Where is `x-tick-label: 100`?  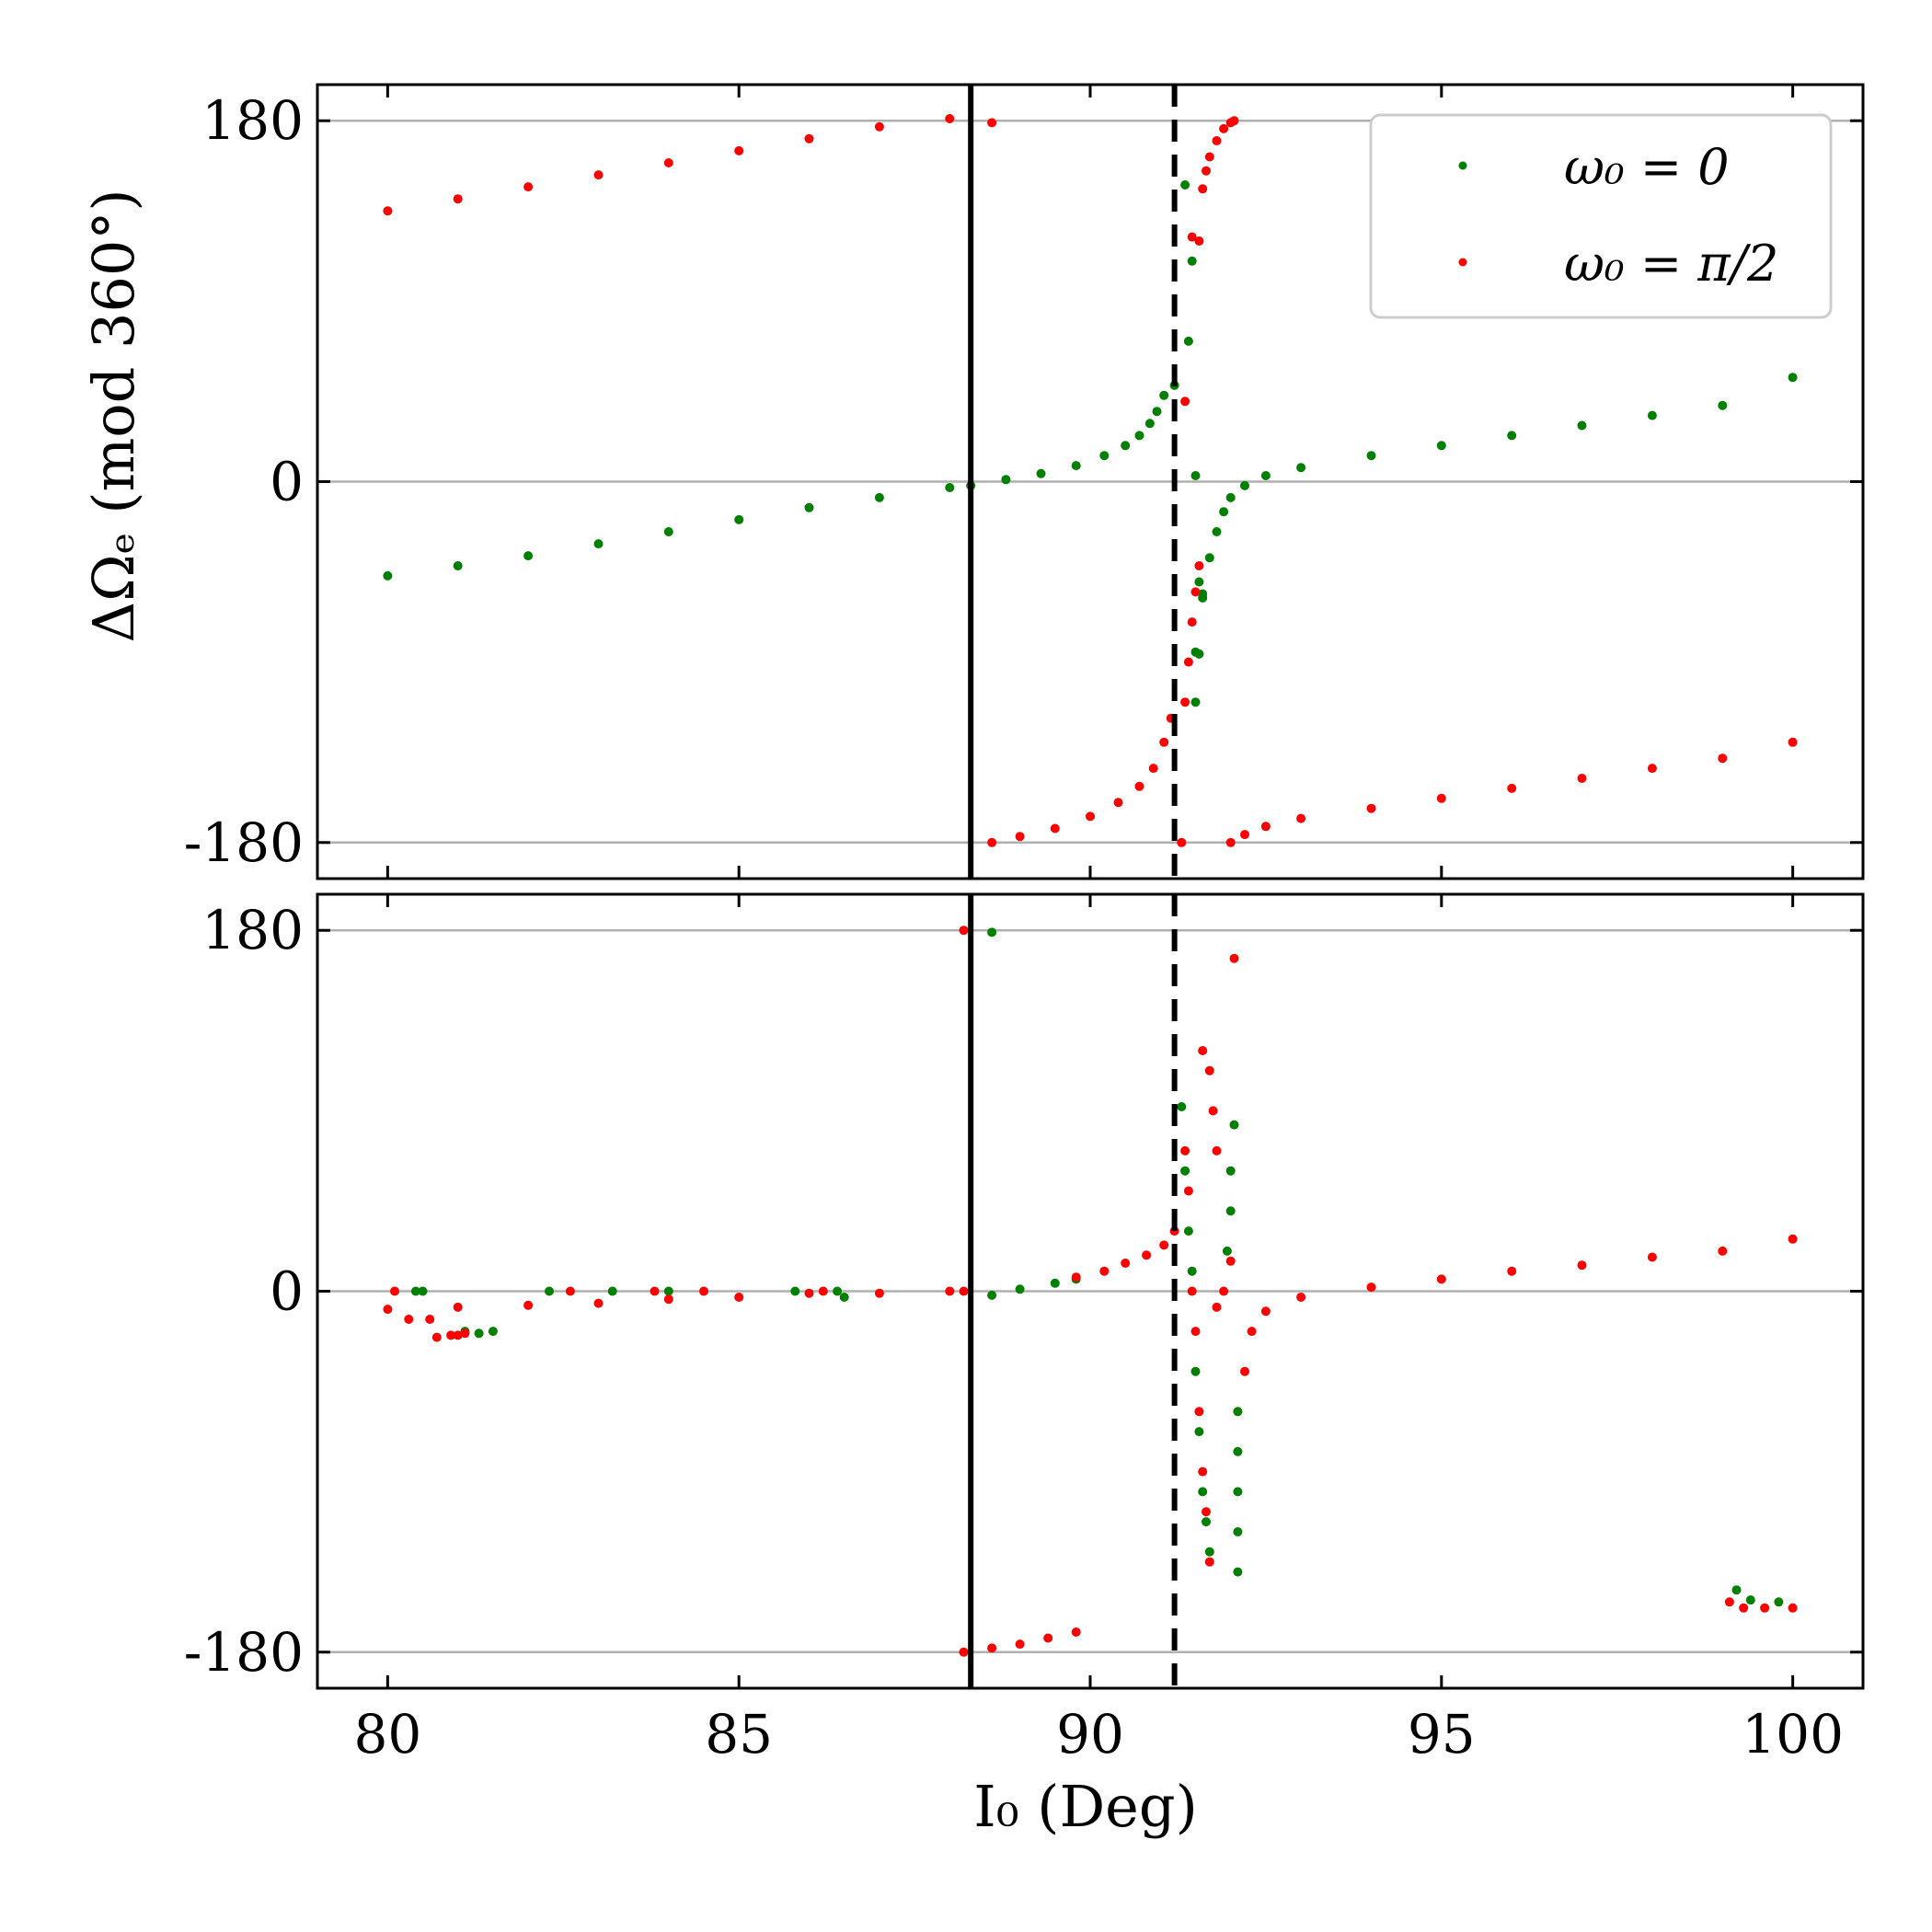 x-tick-label: 100 is located at coordinates (1793, 1734).